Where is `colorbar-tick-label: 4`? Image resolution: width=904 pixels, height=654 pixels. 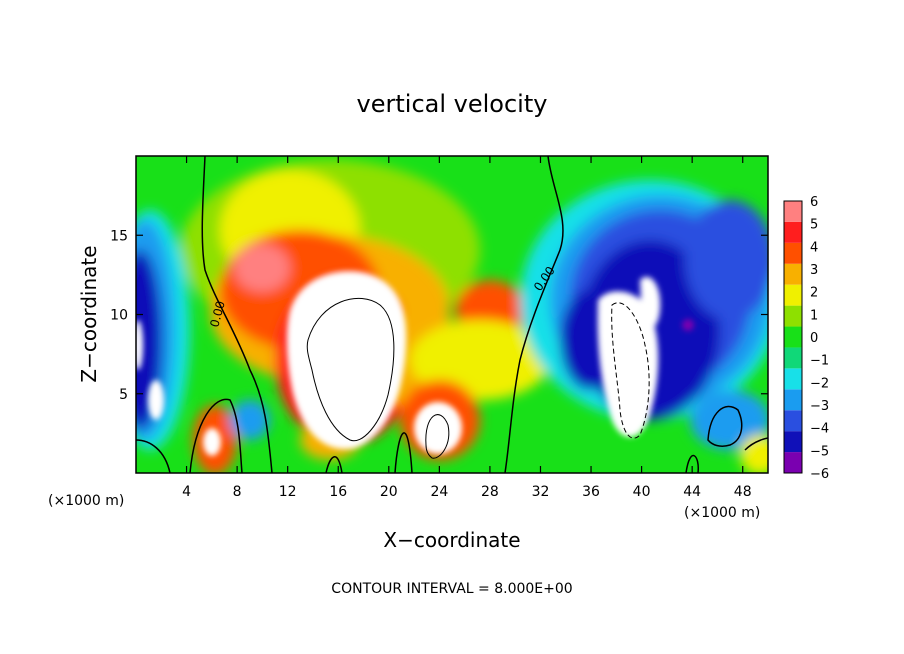 colorbar-tick-label: 4 is located at coordinates (814, 247).